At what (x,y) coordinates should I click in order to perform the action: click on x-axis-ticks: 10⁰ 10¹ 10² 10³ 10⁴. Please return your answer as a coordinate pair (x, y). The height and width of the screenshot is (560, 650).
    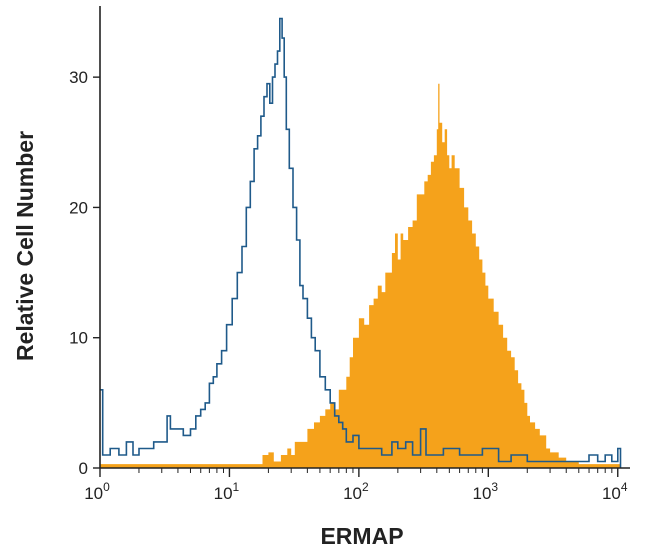
    Looking at the image, I should click on (356, 485).